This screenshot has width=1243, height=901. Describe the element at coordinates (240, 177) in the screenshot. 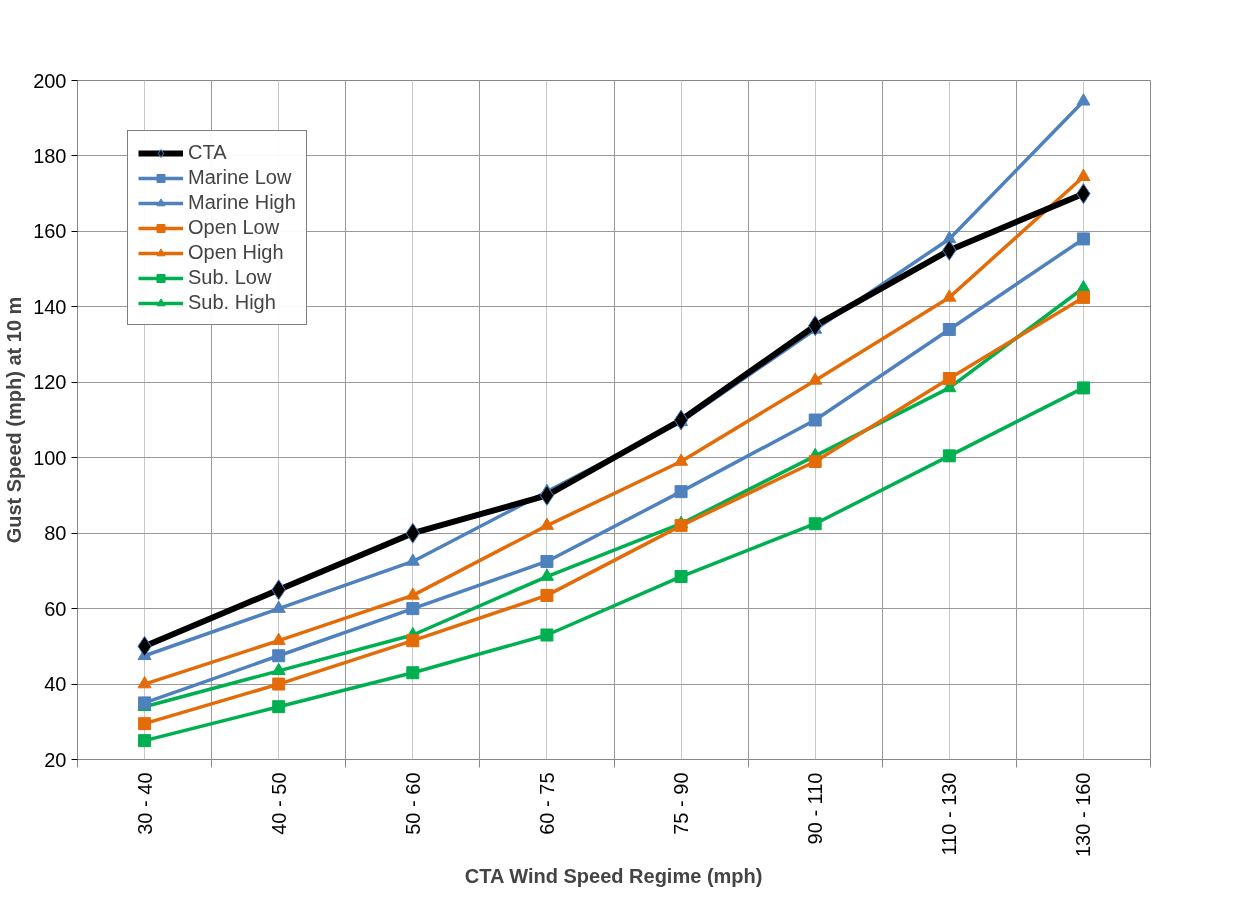

I see `legend-label: Marine Low` at that location.